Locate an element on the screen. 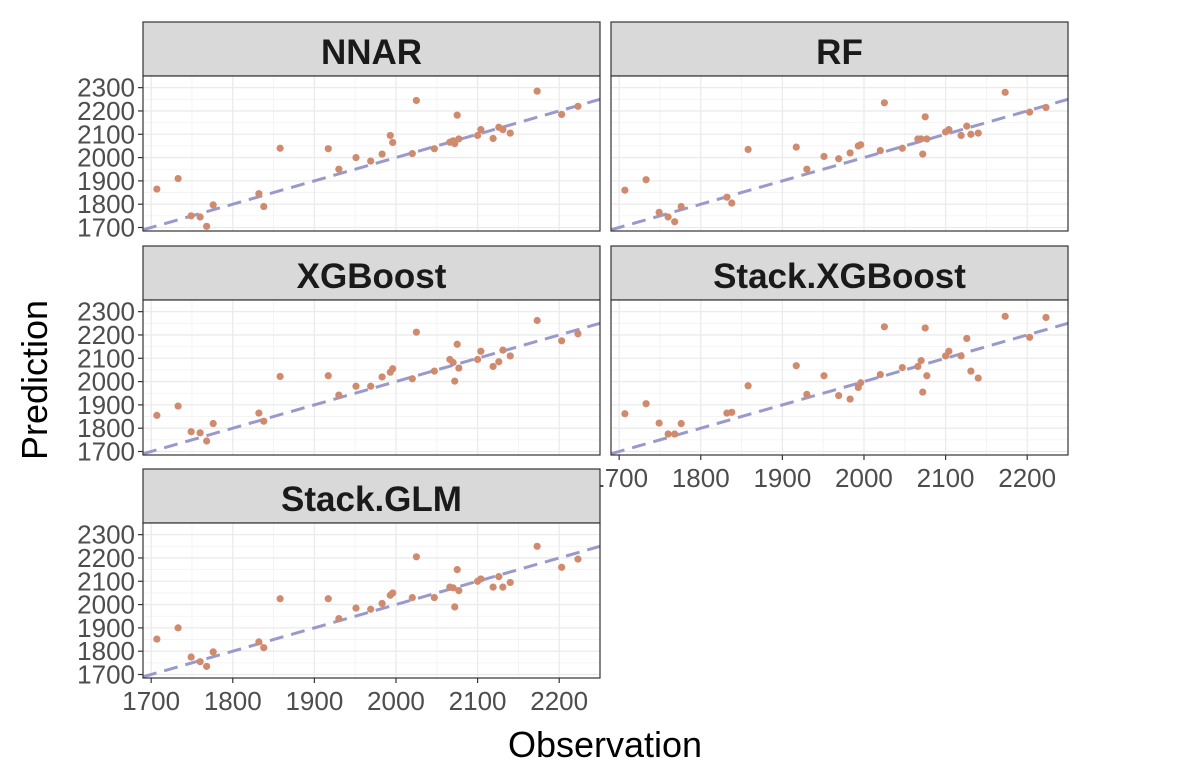 The width and height of the screenshot is (1181, 771). y-tick-label: 2200 is located at coordinates (106, 335).